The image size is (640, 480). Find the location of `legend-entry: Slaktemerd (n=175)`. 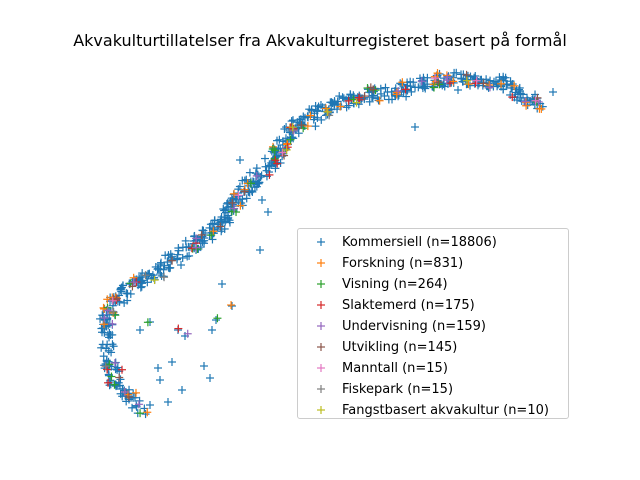

legend-entry: Slaktemerd (n=175) is located at coordinates (390, 305).